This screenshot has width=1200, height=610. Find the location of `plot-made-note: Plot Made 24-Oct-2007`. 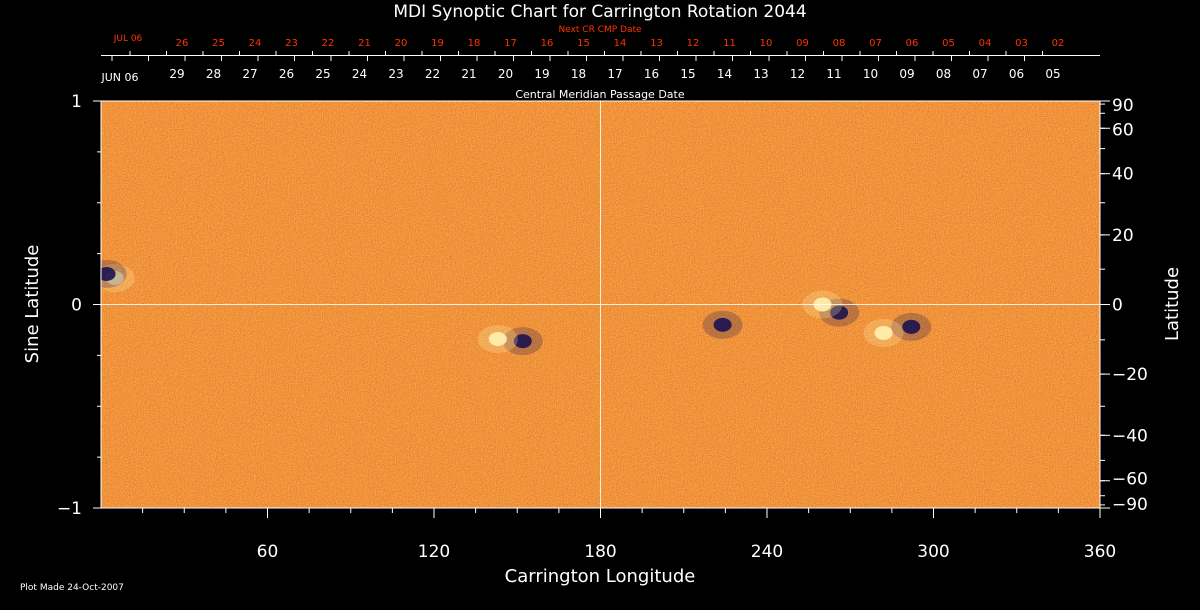

plot-made-note: Plot Made 24-Oct-2007 is located at coordinates (72, 588).